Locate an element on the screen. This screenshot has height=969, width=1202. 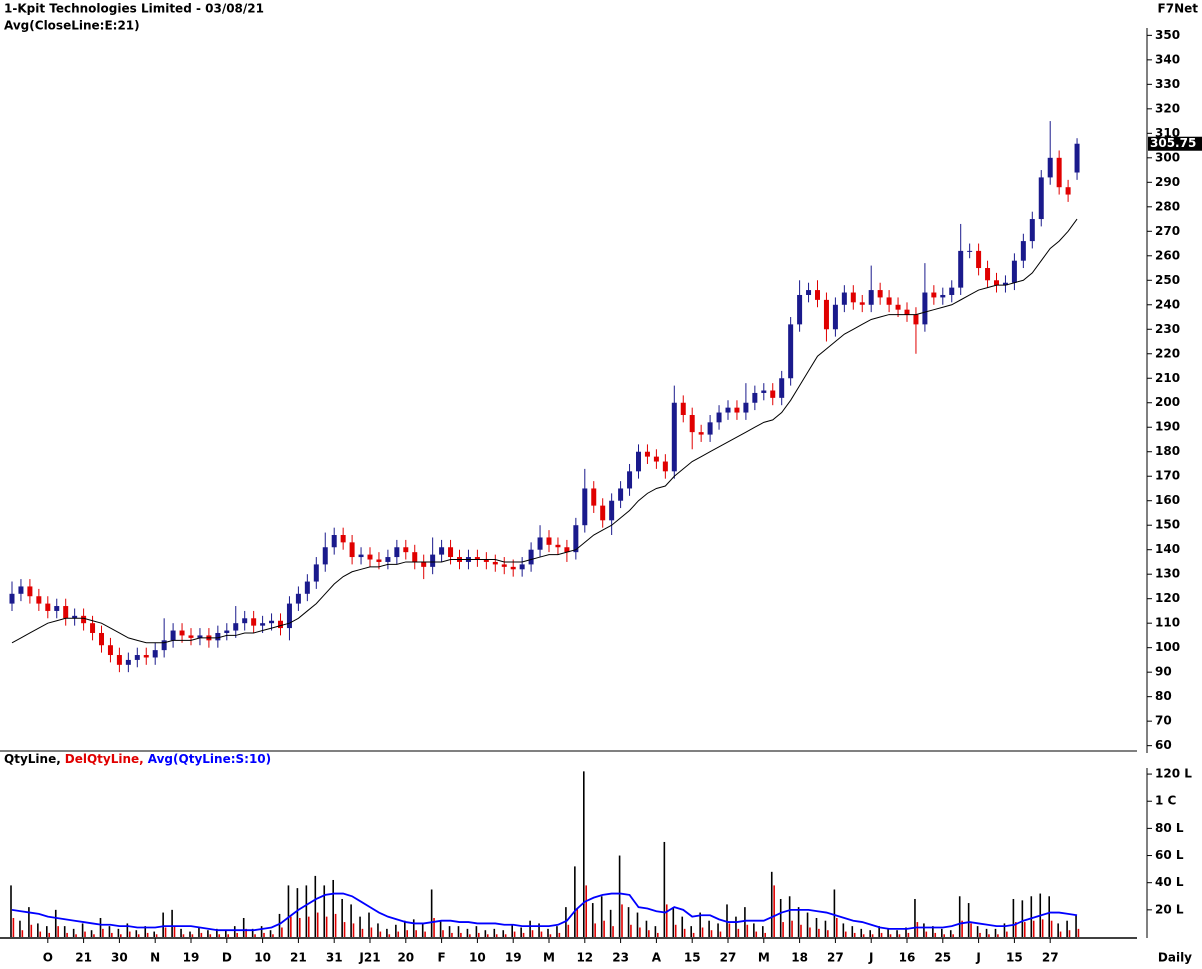
x-tick-label: M is located at coordinates (764, 958).